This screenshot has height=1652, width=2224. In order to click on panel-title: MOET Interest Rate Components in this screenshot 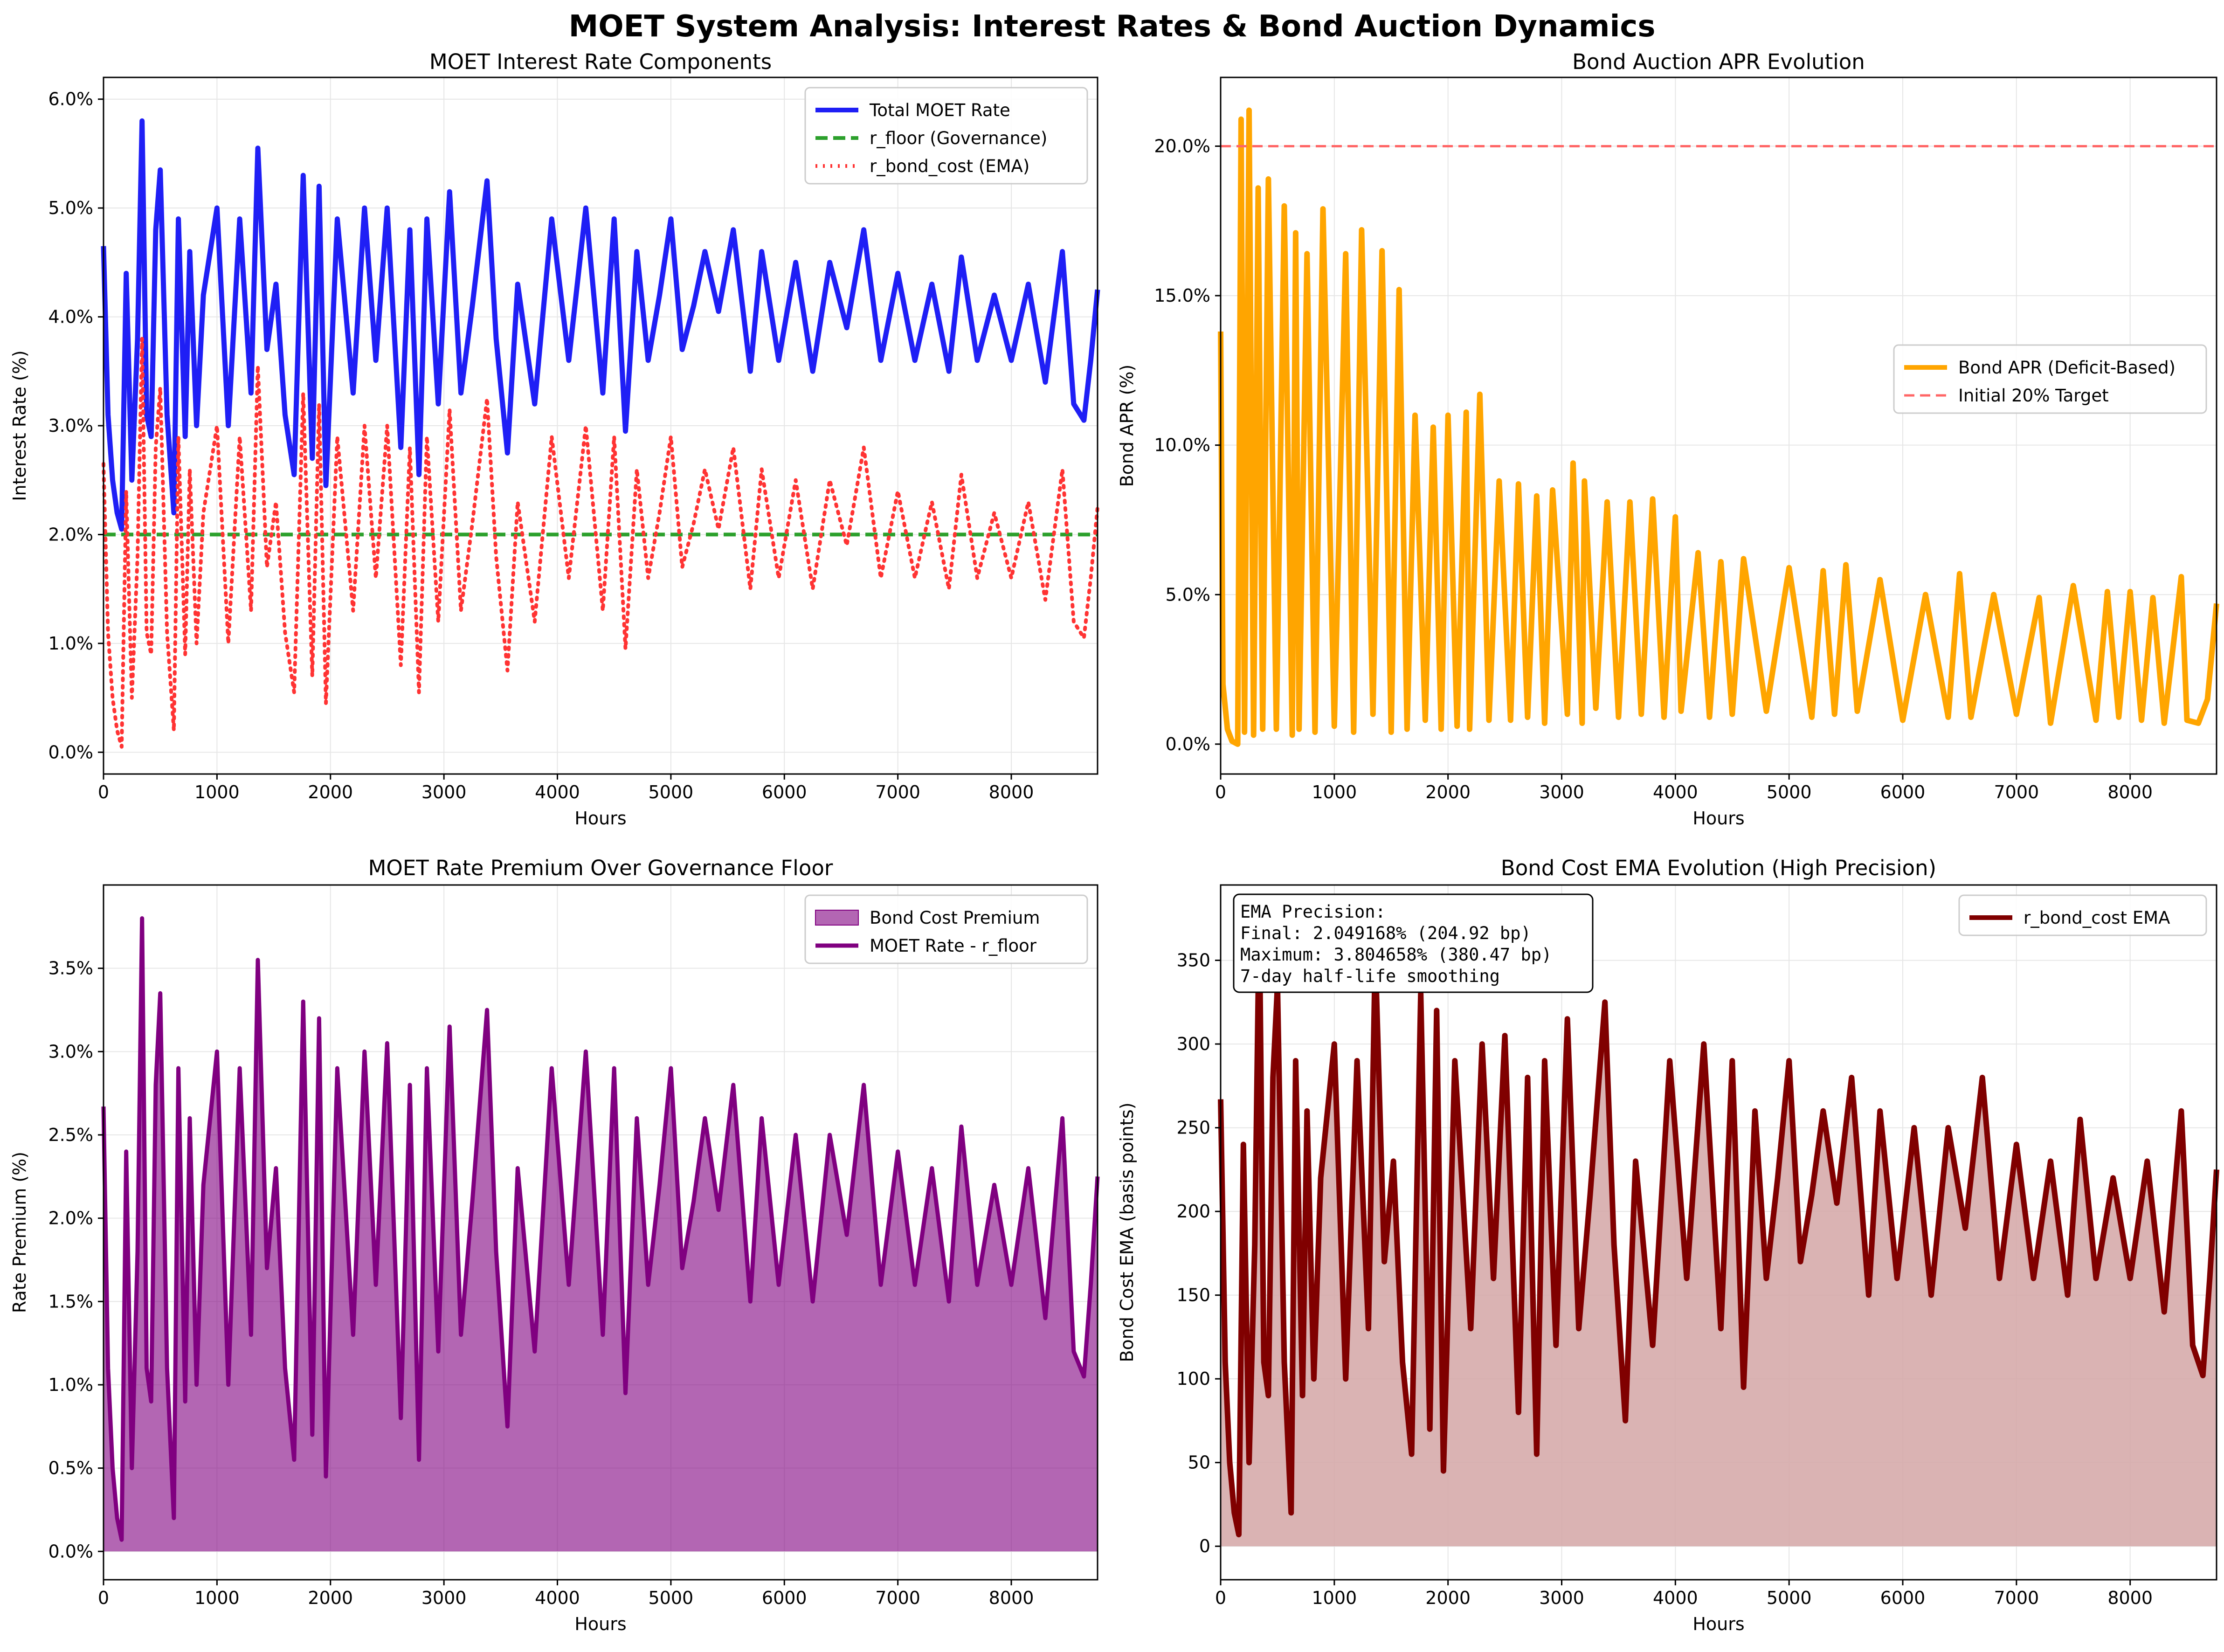, I will do `click(600, 62)`.